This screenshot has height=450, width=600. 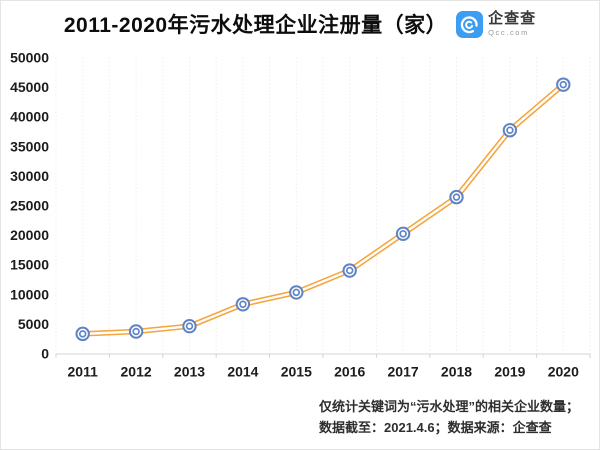 What do you see at coordinates (403, 234) in the screenshot?
I see `data-point-2017` at bounding box center [403, 234].